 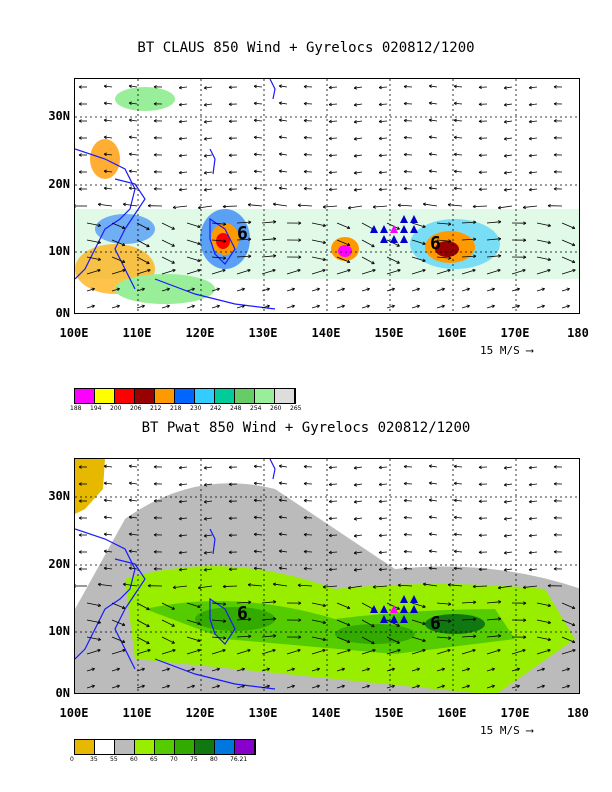 What do you see at coordinates (578, 333) in the screenshot?
I see `p1-xtick-180: 180` at bounding box center [578, 333].